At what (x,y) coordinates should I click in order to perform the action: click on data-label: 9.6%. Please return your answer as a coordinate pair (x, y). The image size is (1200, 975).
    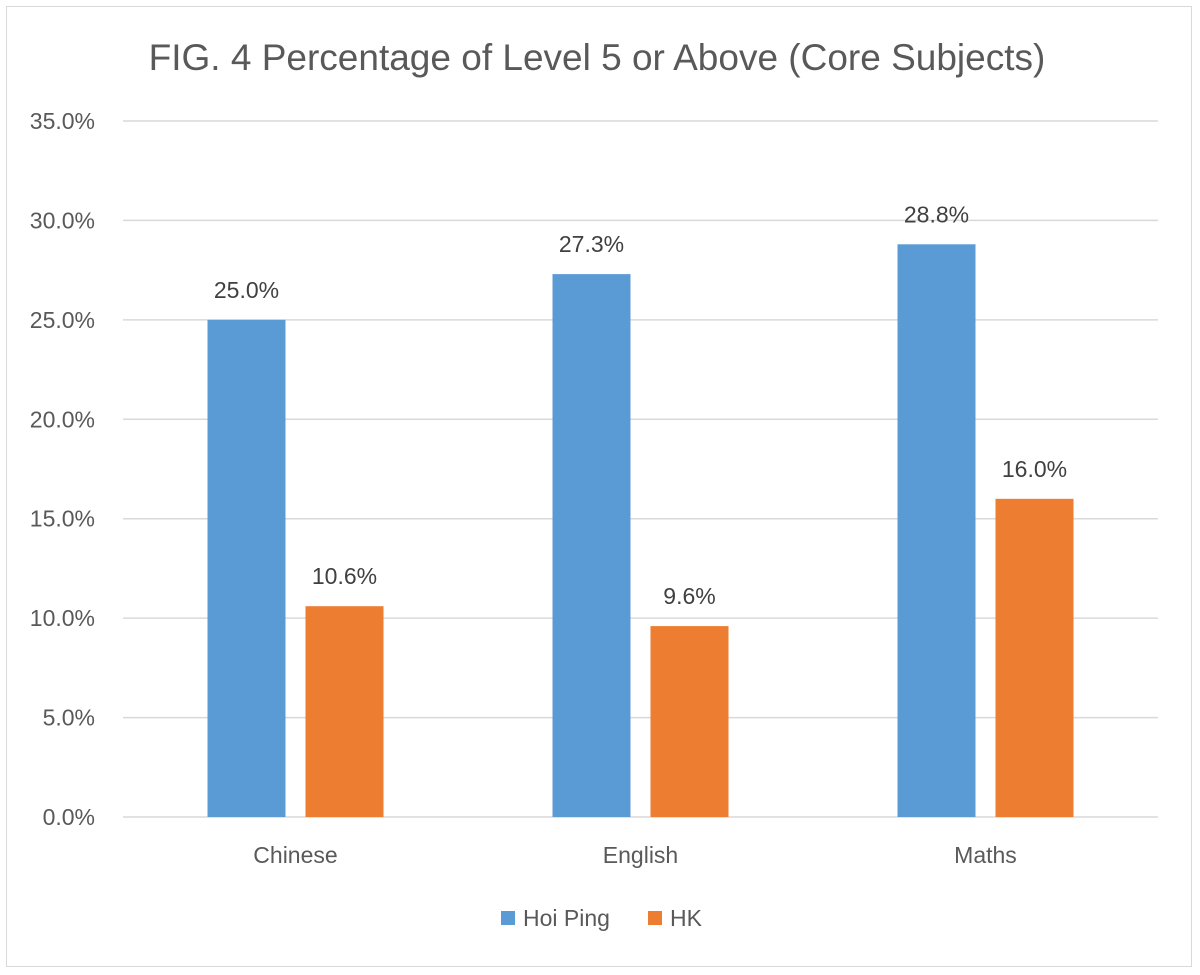
    Looking at the image, I should click on (689, 596).